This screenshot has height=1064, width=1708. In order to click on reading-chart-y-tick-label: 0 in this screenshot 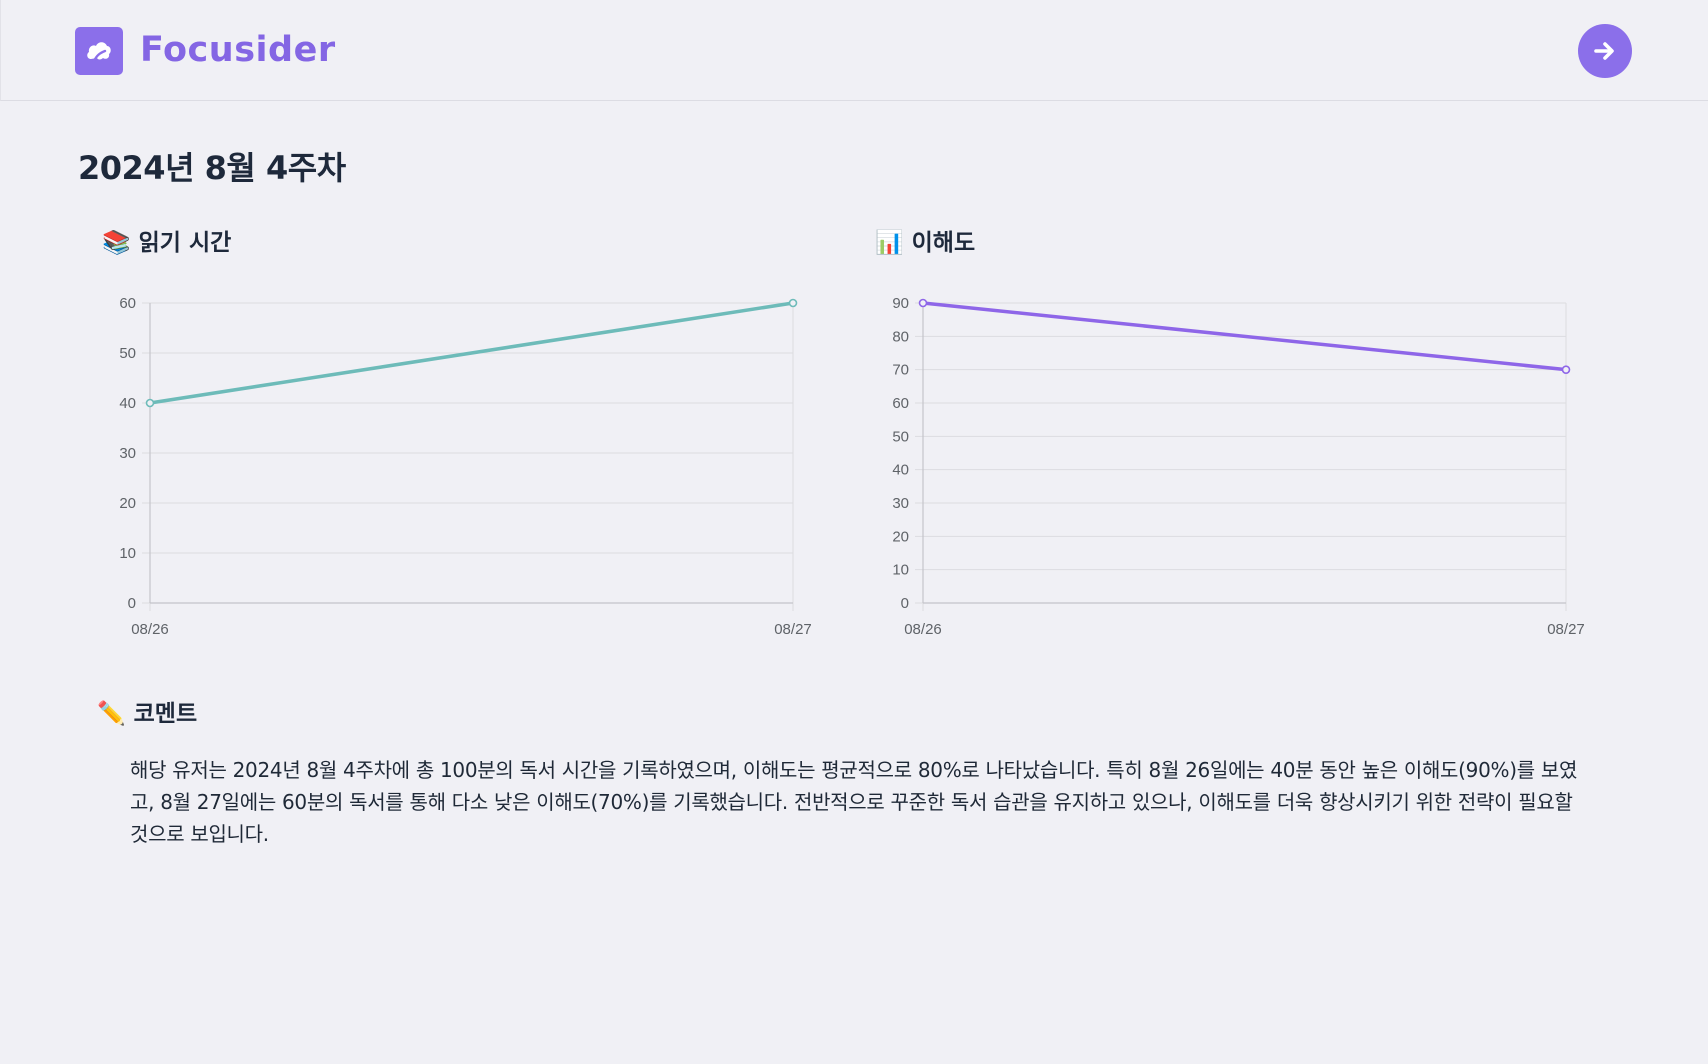, I will do `click(132, 603)`.